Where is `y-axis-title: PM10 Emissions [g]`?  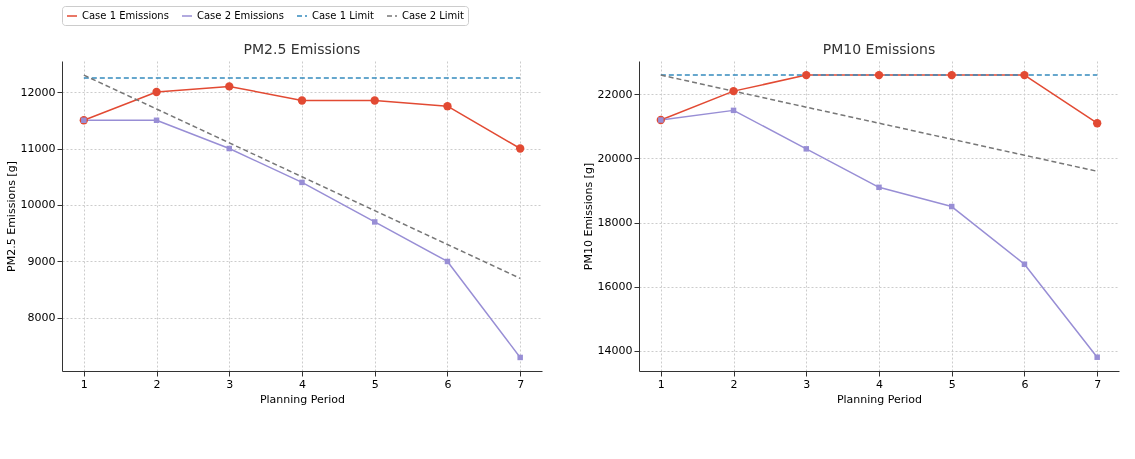 y-axis-title: PM10 Emissions [g] is located at coordinates (588, 216).